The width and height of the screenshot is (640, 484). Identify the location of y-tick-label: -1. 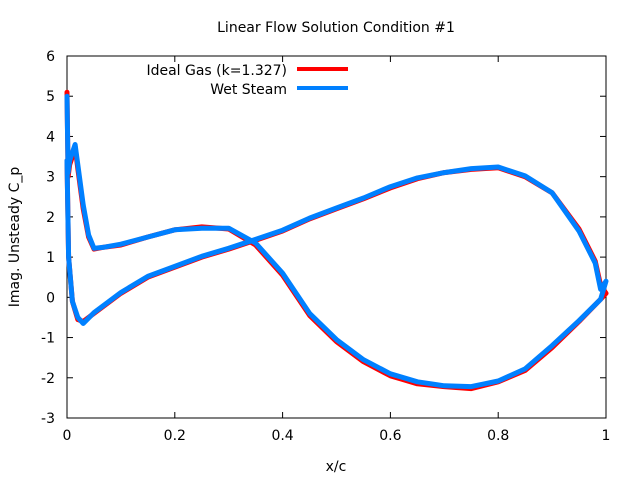
(48, 339).